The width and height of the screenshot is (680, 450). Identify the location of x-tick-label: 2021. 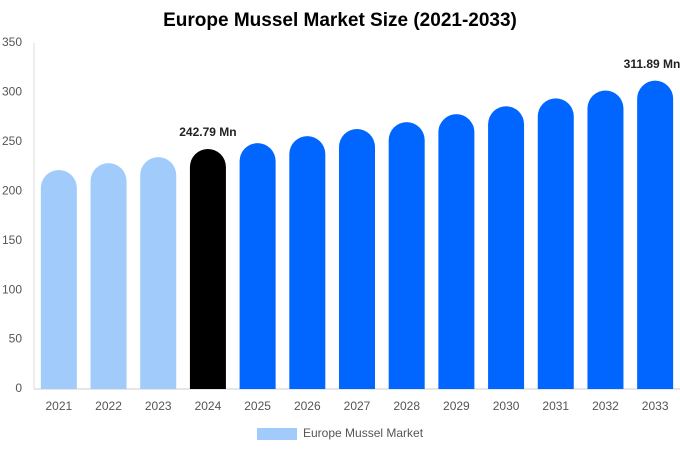
(58, 406).